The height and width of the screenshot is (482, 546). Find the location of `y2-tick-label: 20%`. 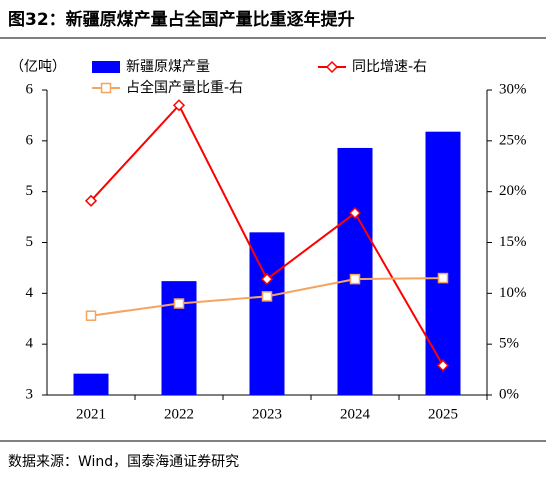

y2-tick-label: 20% is located at coordinates (513, 191).